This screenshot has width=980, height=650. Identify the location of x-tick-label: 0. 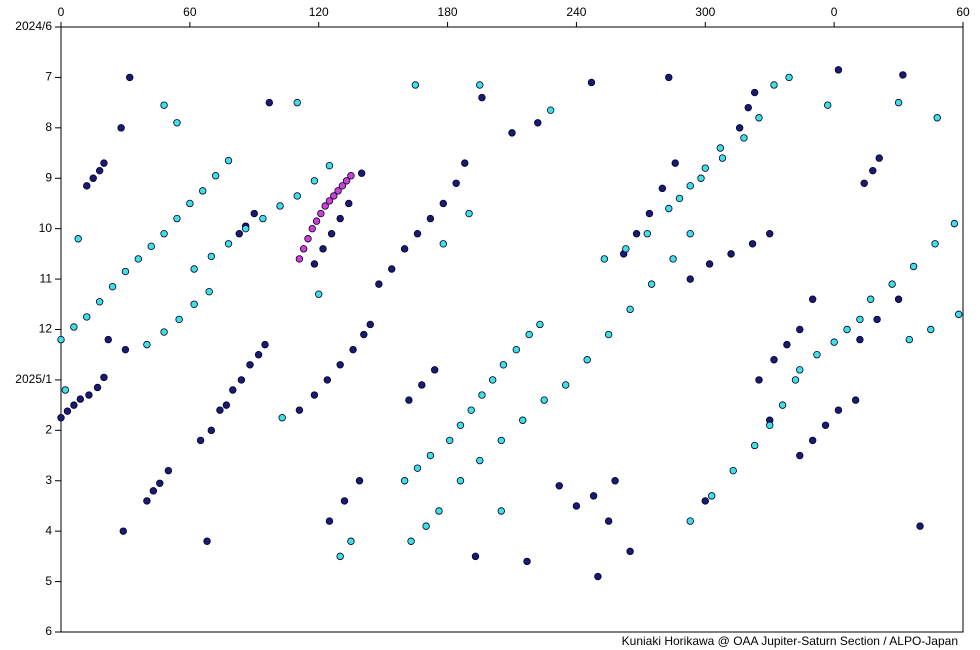
(834, 12).